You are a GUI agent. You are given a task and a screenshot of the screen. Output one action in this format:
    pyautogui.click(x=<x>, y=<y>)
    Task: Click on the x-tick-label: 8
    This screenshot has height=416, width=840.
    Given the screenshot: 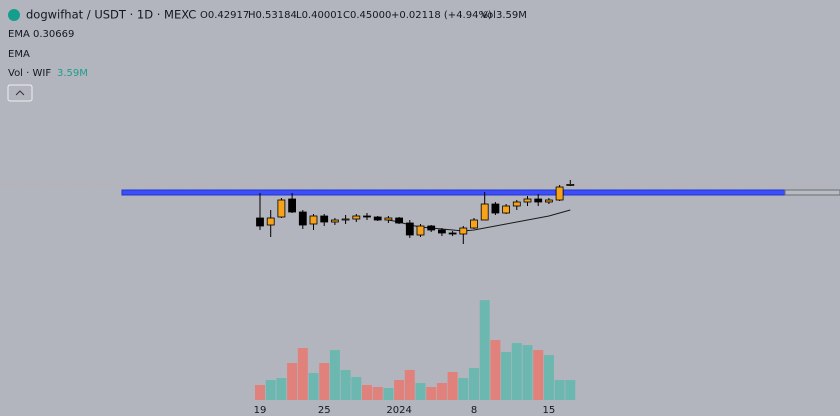 What is the action you would take?
    pyautogui.click(x=474, y=410)
    